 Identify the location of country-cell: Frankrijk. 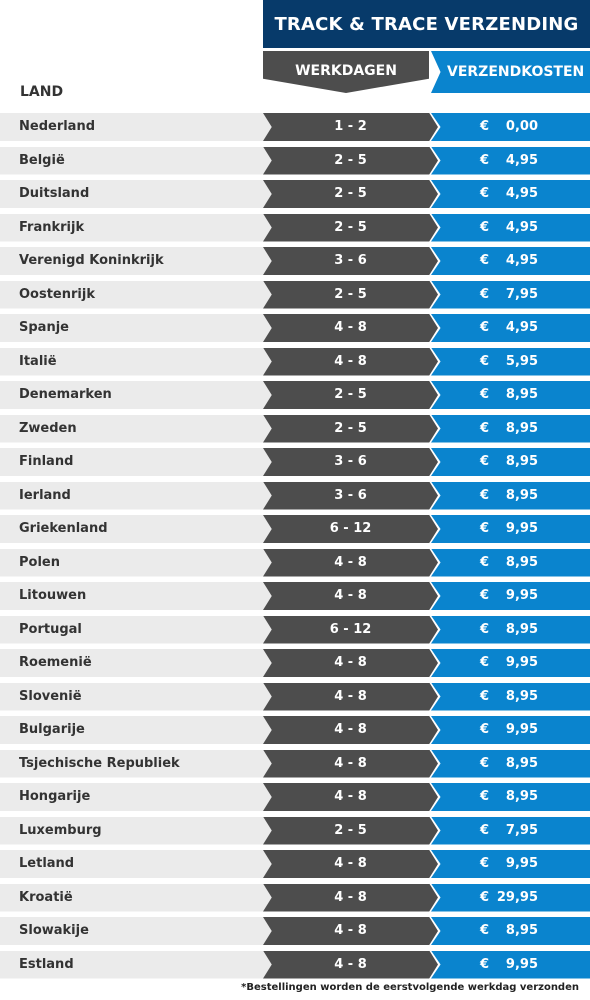
(136, 227).